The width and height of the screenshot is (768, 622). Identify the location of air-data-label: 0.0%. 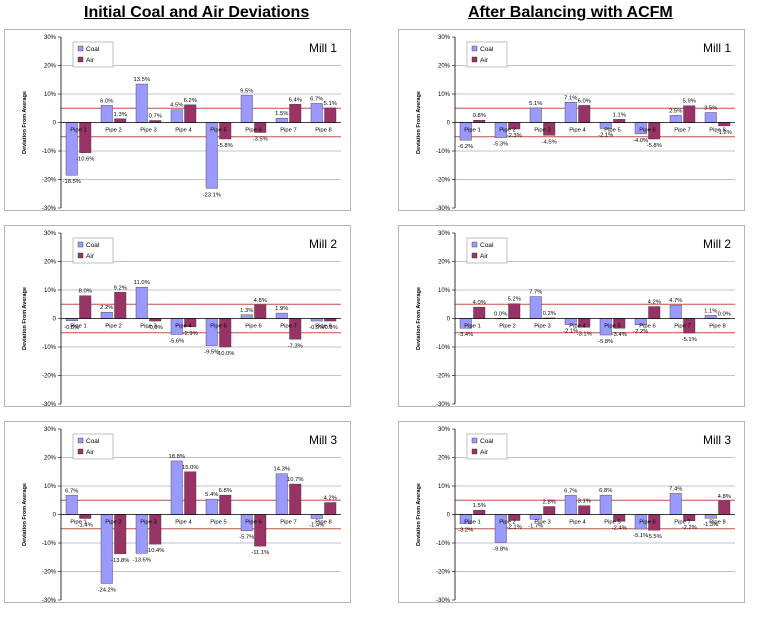
(724, 315).